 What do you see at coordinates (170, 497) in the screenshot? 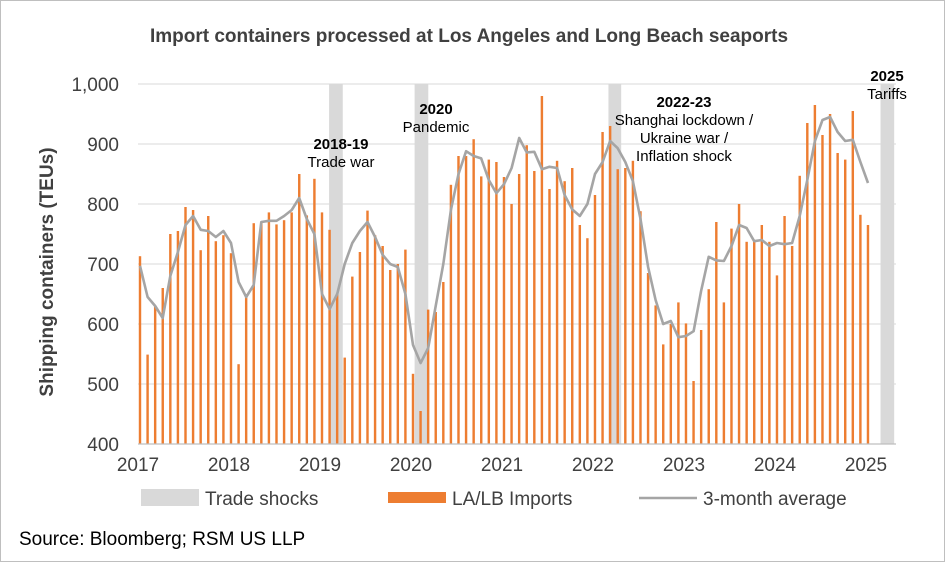
I see `legend-swatch-trade-shocks` at bounding box center [170, 497].